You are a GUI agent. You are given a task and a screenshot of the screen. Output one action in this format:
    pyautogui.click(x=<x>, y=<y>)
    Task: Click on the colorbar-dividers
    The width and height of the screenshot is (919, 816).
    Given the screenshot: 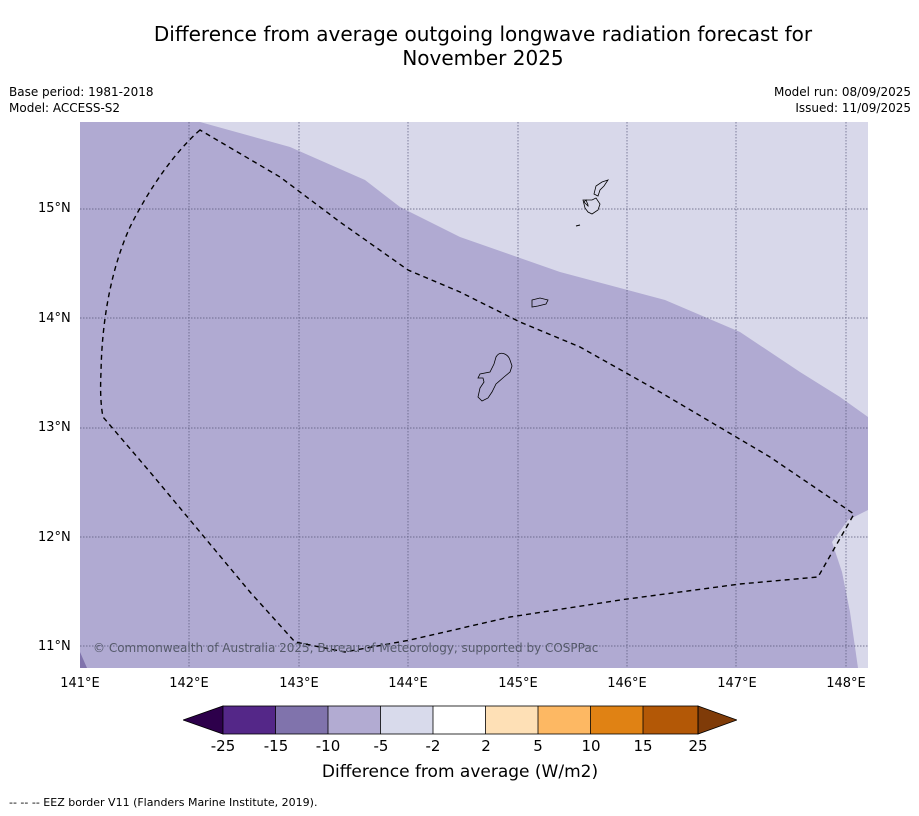 What is the action you would take?
    pyautogui.click(x=460, y=720)
    